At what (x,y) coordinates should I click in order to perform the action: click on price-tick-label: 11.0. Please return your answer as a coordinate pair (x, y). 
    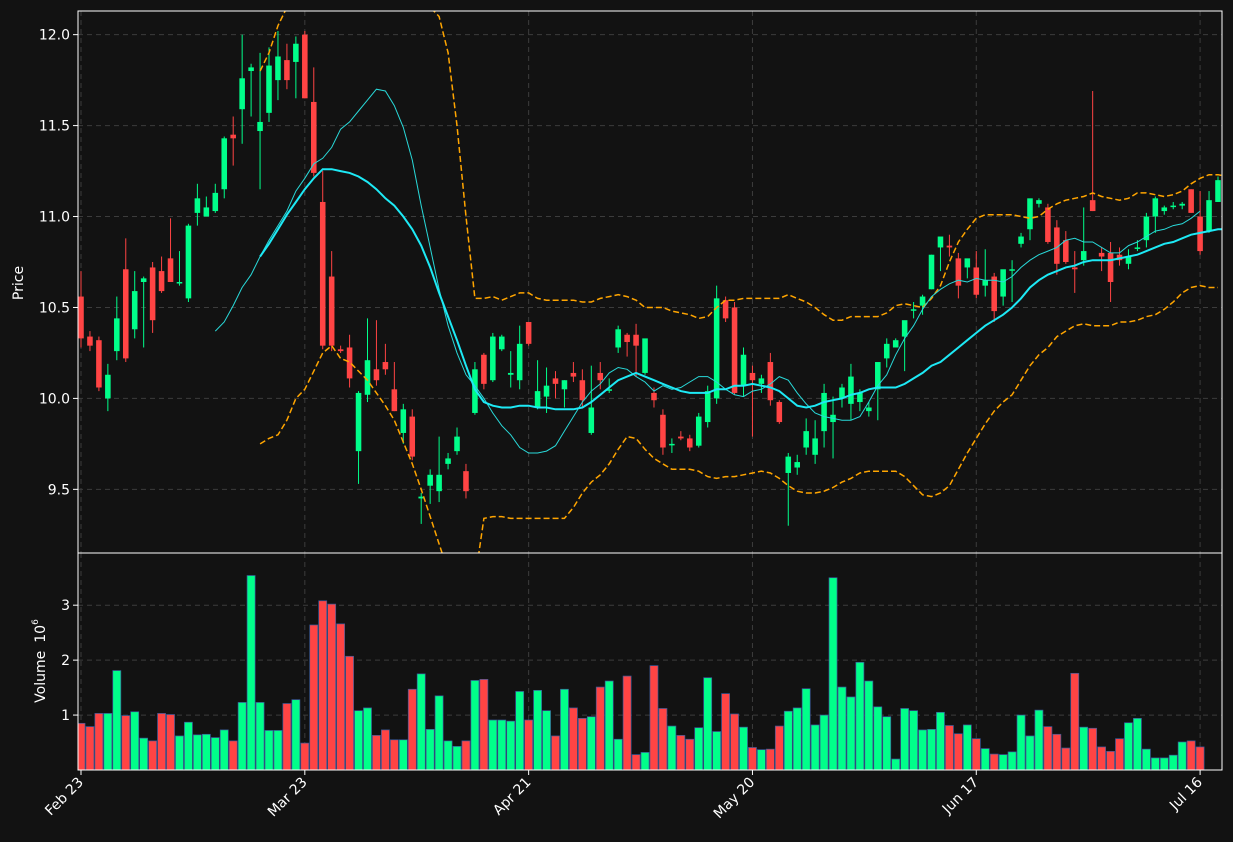
    Looking at the image, I should click on (54, 218).